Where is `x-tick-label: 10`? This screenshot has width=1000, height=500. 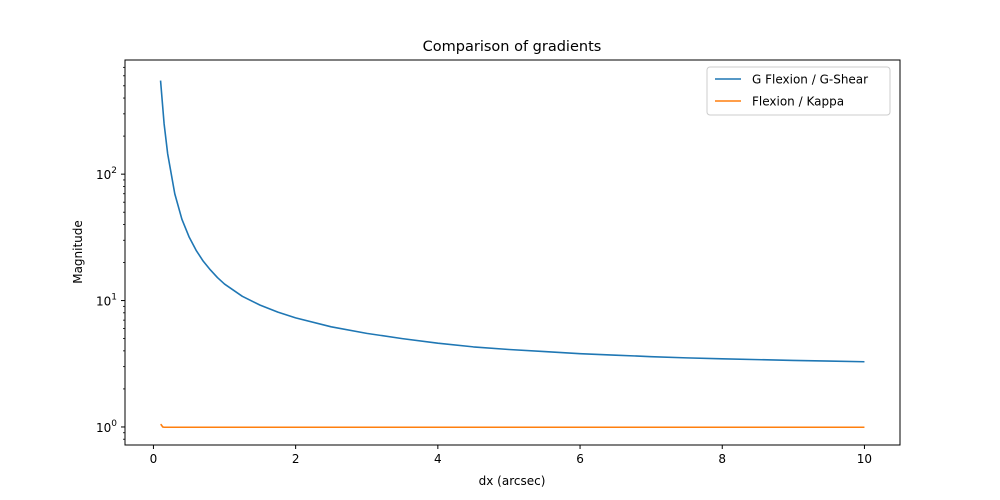
x-tick-label: 10 is located at coordinates (864, 459).